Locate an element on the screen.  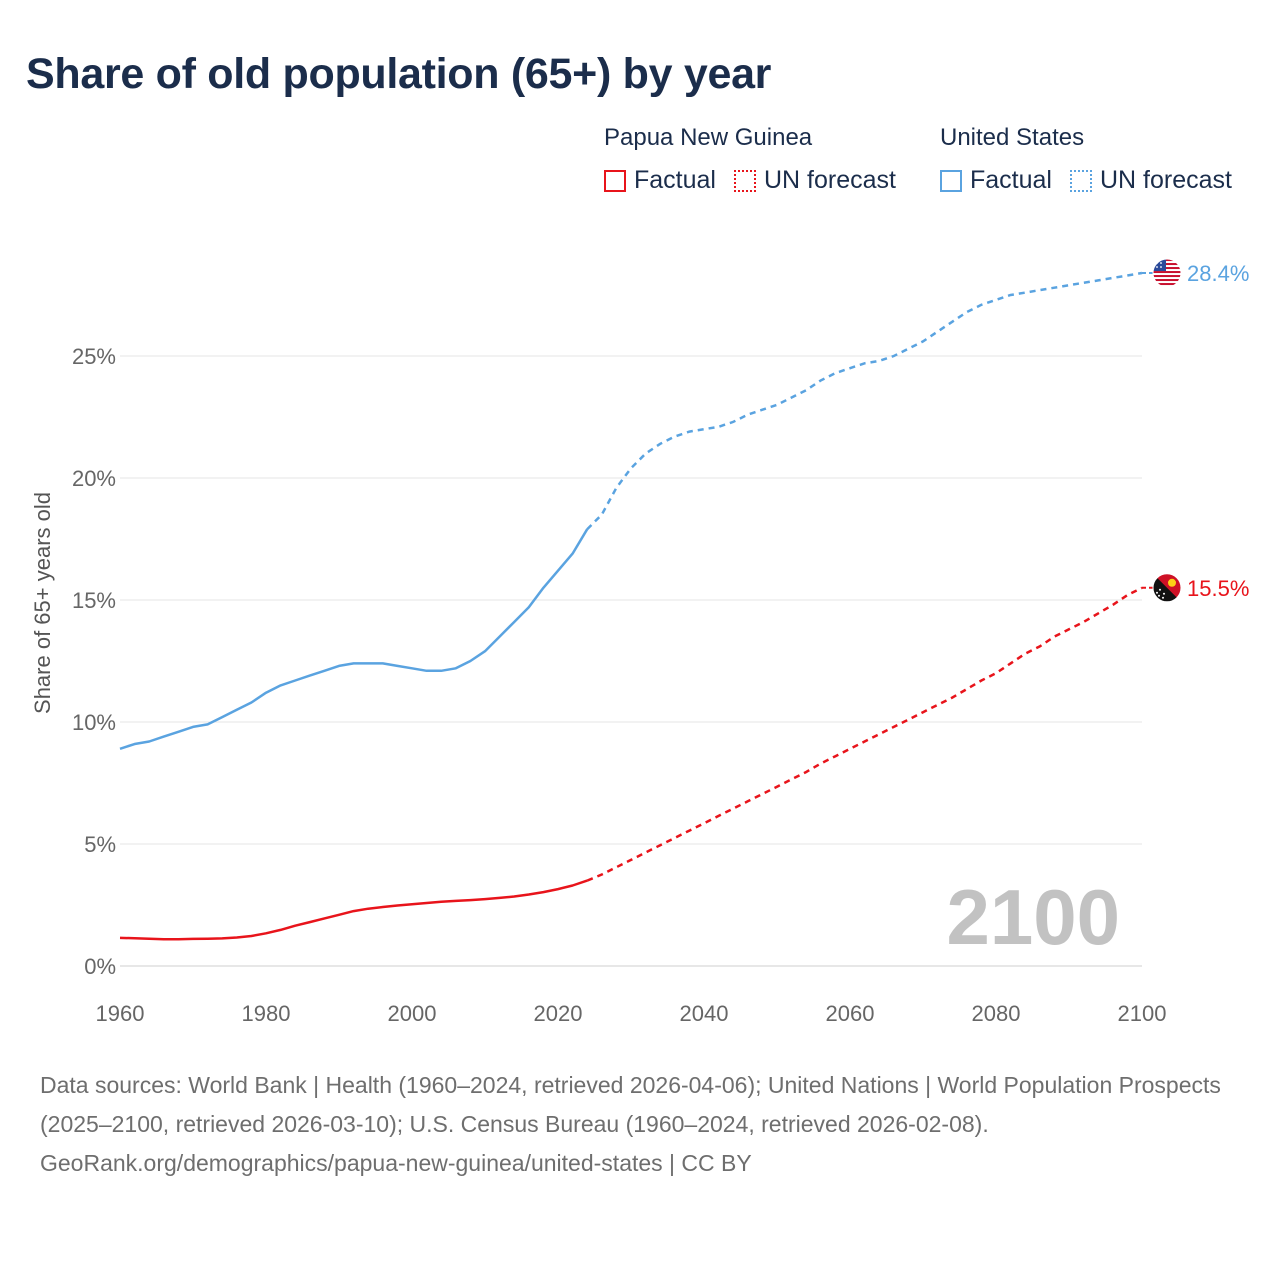
chart-title: Share of old population (65+) by year is located at coordinates (399, 74).